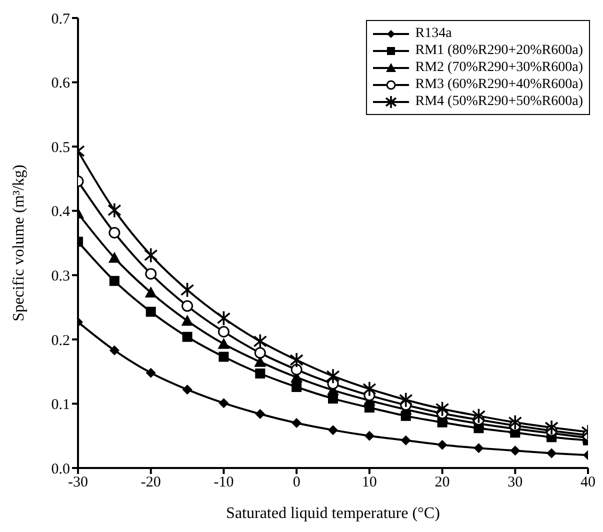  Describe the element at coordinates (499, 101) in the screenshot. I see `legend-label: RM4 (50%R290+50%R600a)` at that location.